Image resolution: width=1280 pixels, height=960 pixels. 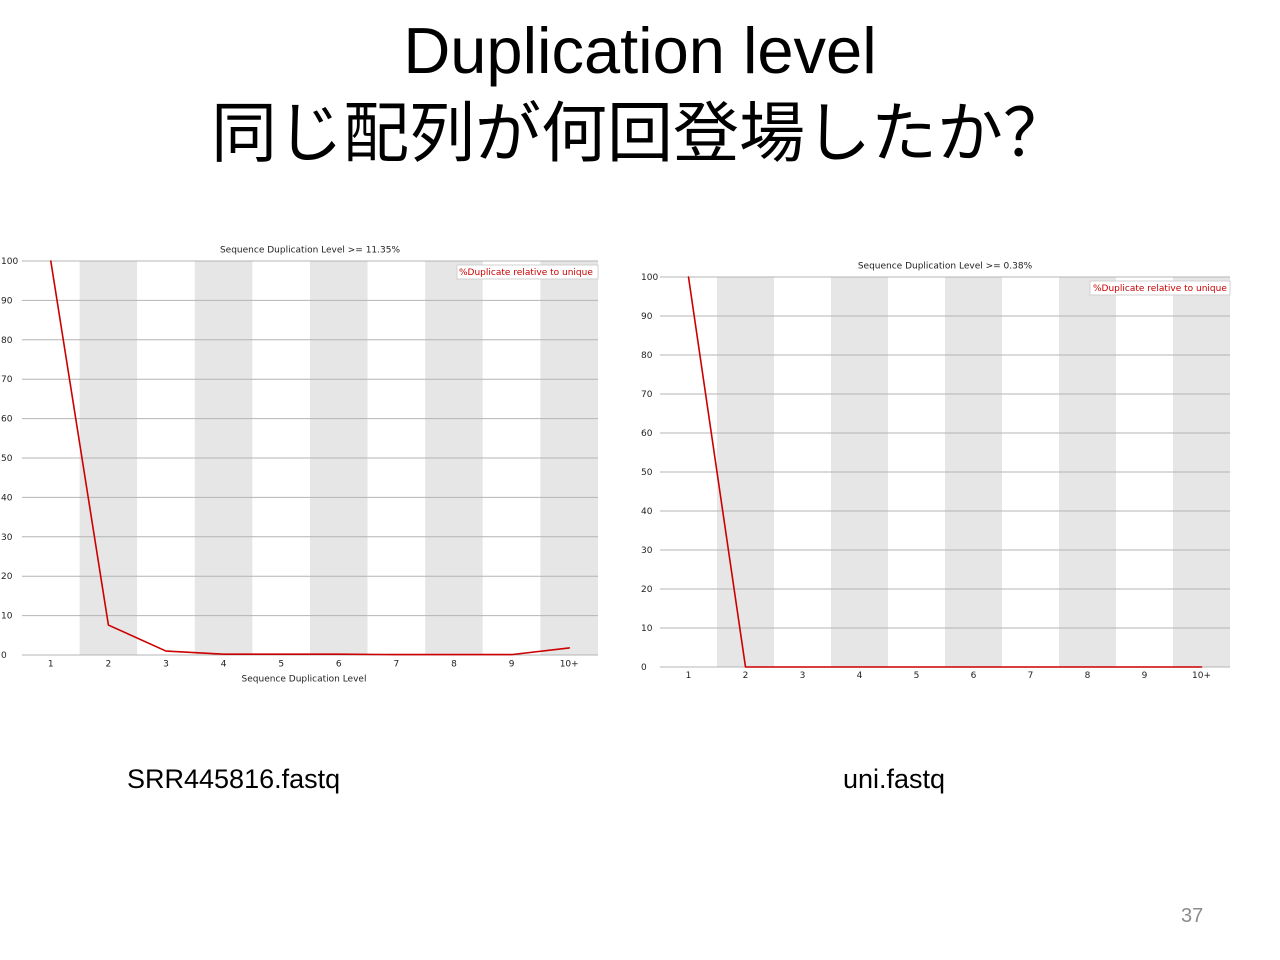 I want to click on chart-title: Sequence Duplication Level >= 0.38%, so click(x=945, y=267).